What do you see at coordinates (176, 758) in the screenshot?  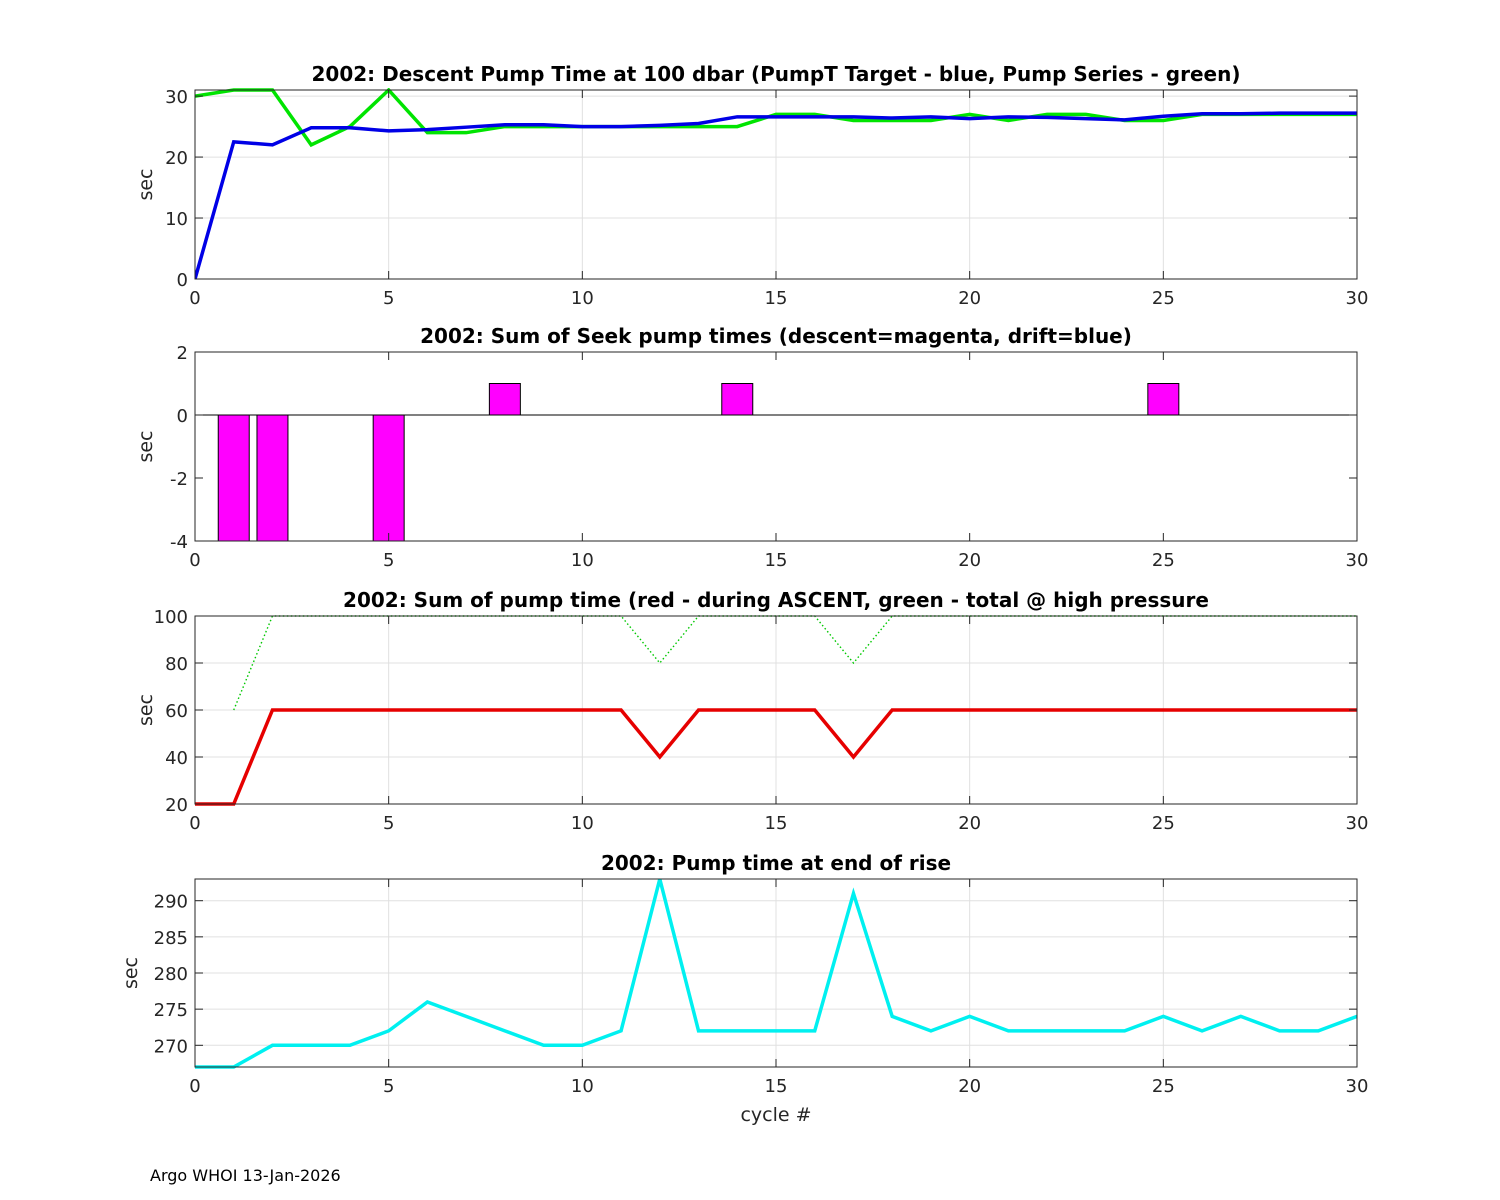 I see `y-tick-label: 40` at bounding box center [176, 758].